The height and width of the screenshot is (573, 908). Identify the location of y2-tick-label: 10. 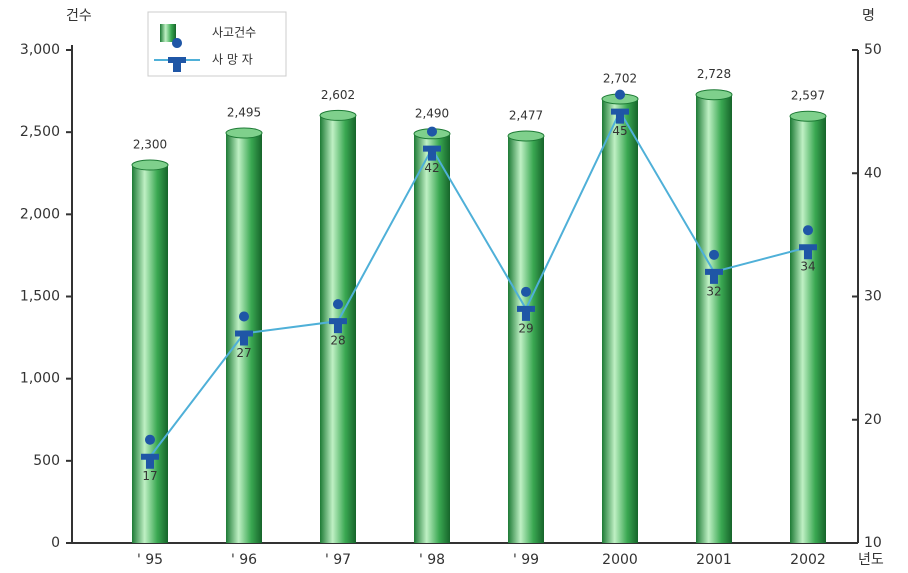
(873, 543).